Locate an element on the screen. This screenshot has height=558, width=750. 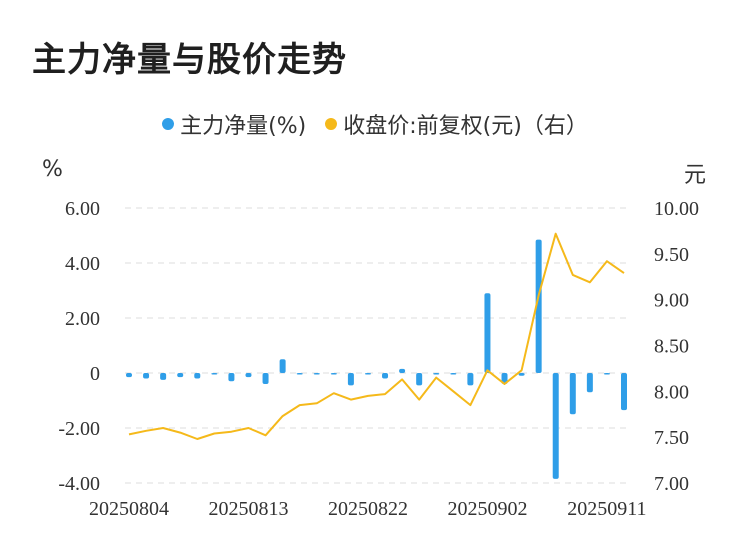
y-right-tick-label: 9.50 is located at coordinates (671, 255).